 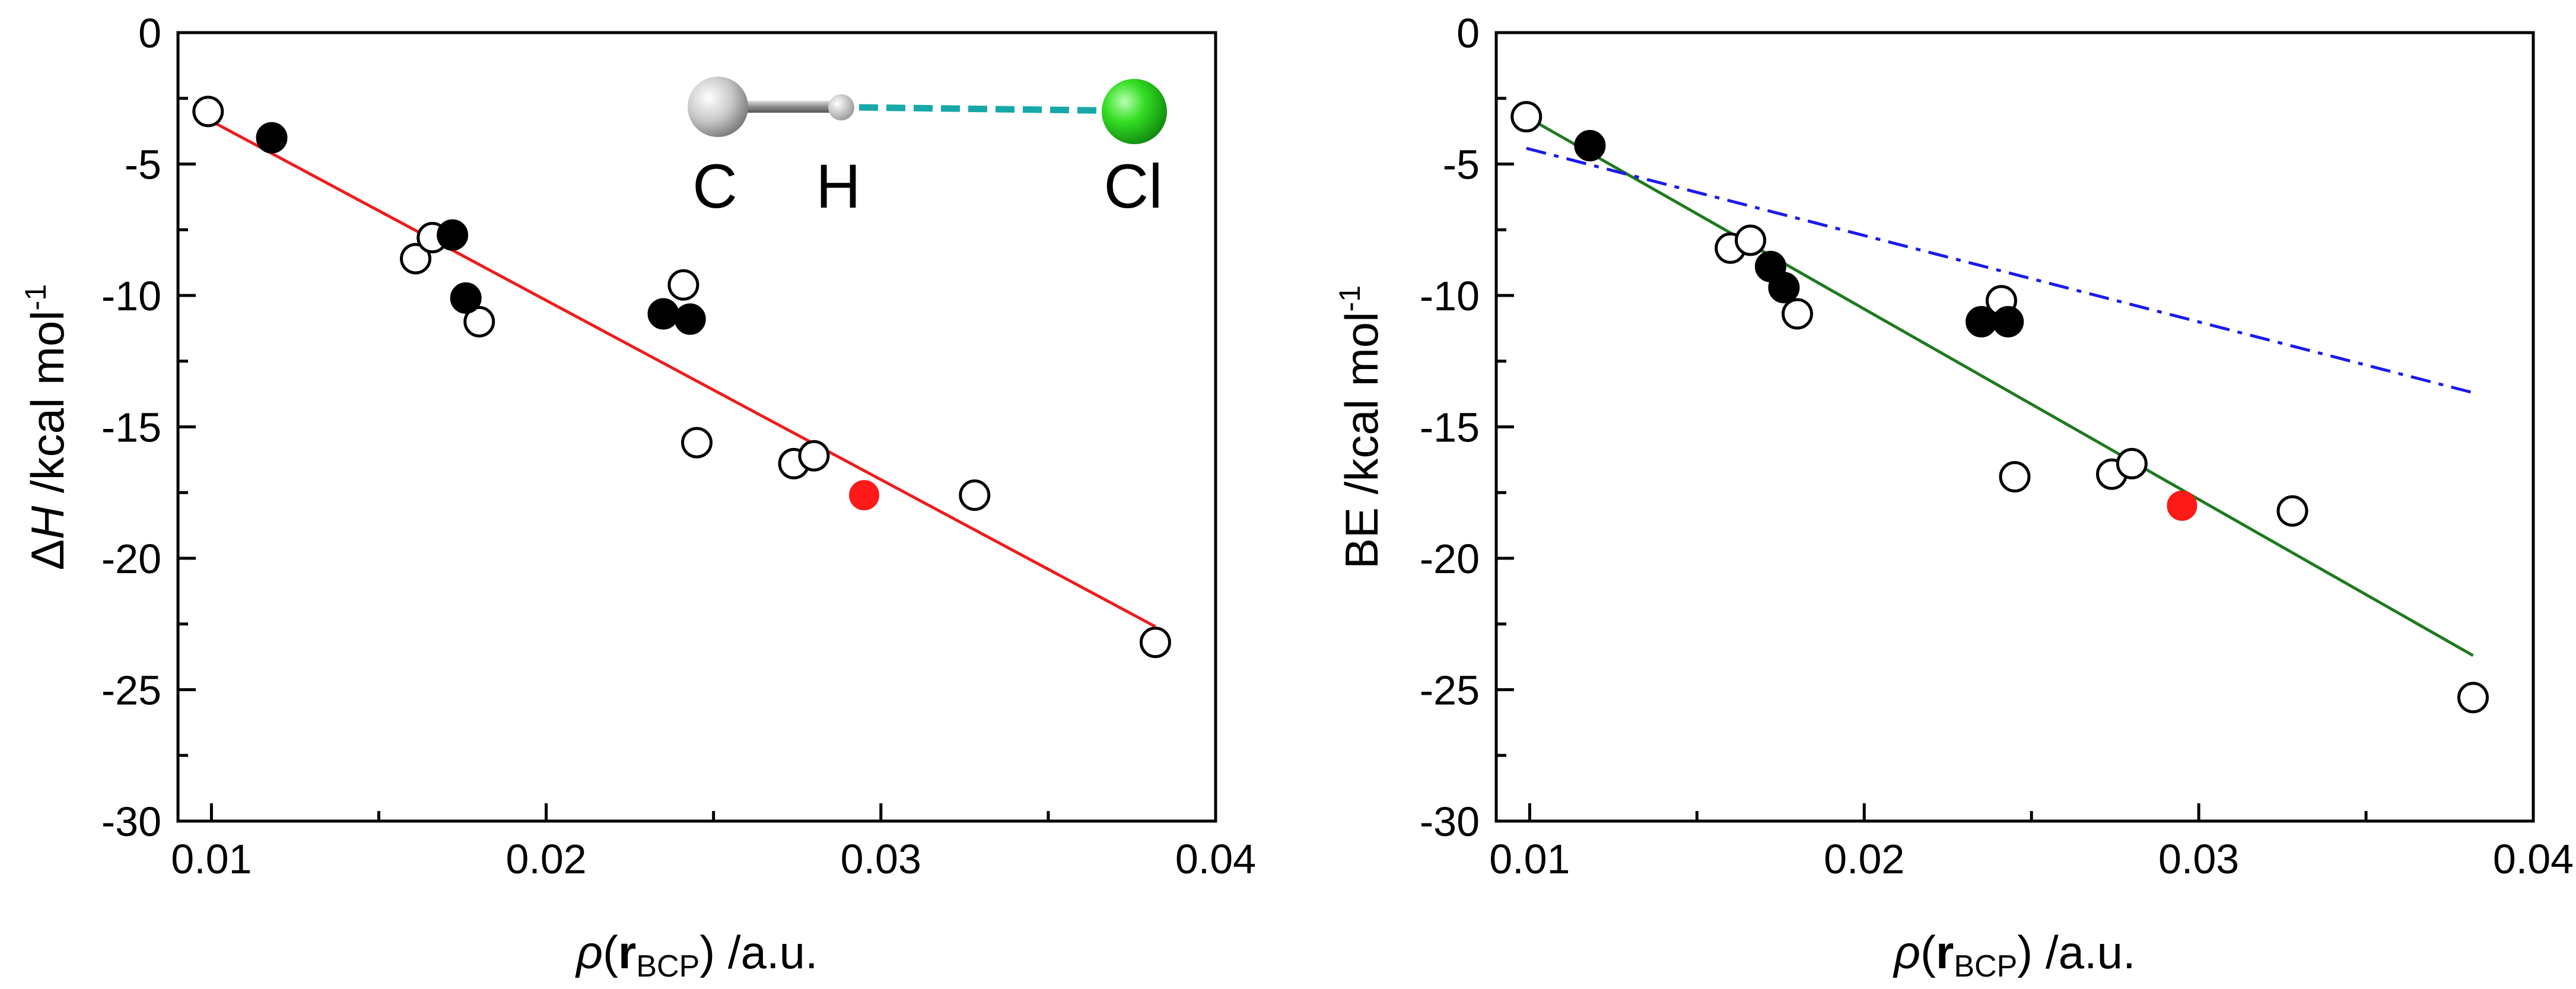 What do you see at coordinates (46, 427) in the screenshot?
I see `left-y-axis-title: ΔH /kcal mol-1` at bounding box center [46, 427].